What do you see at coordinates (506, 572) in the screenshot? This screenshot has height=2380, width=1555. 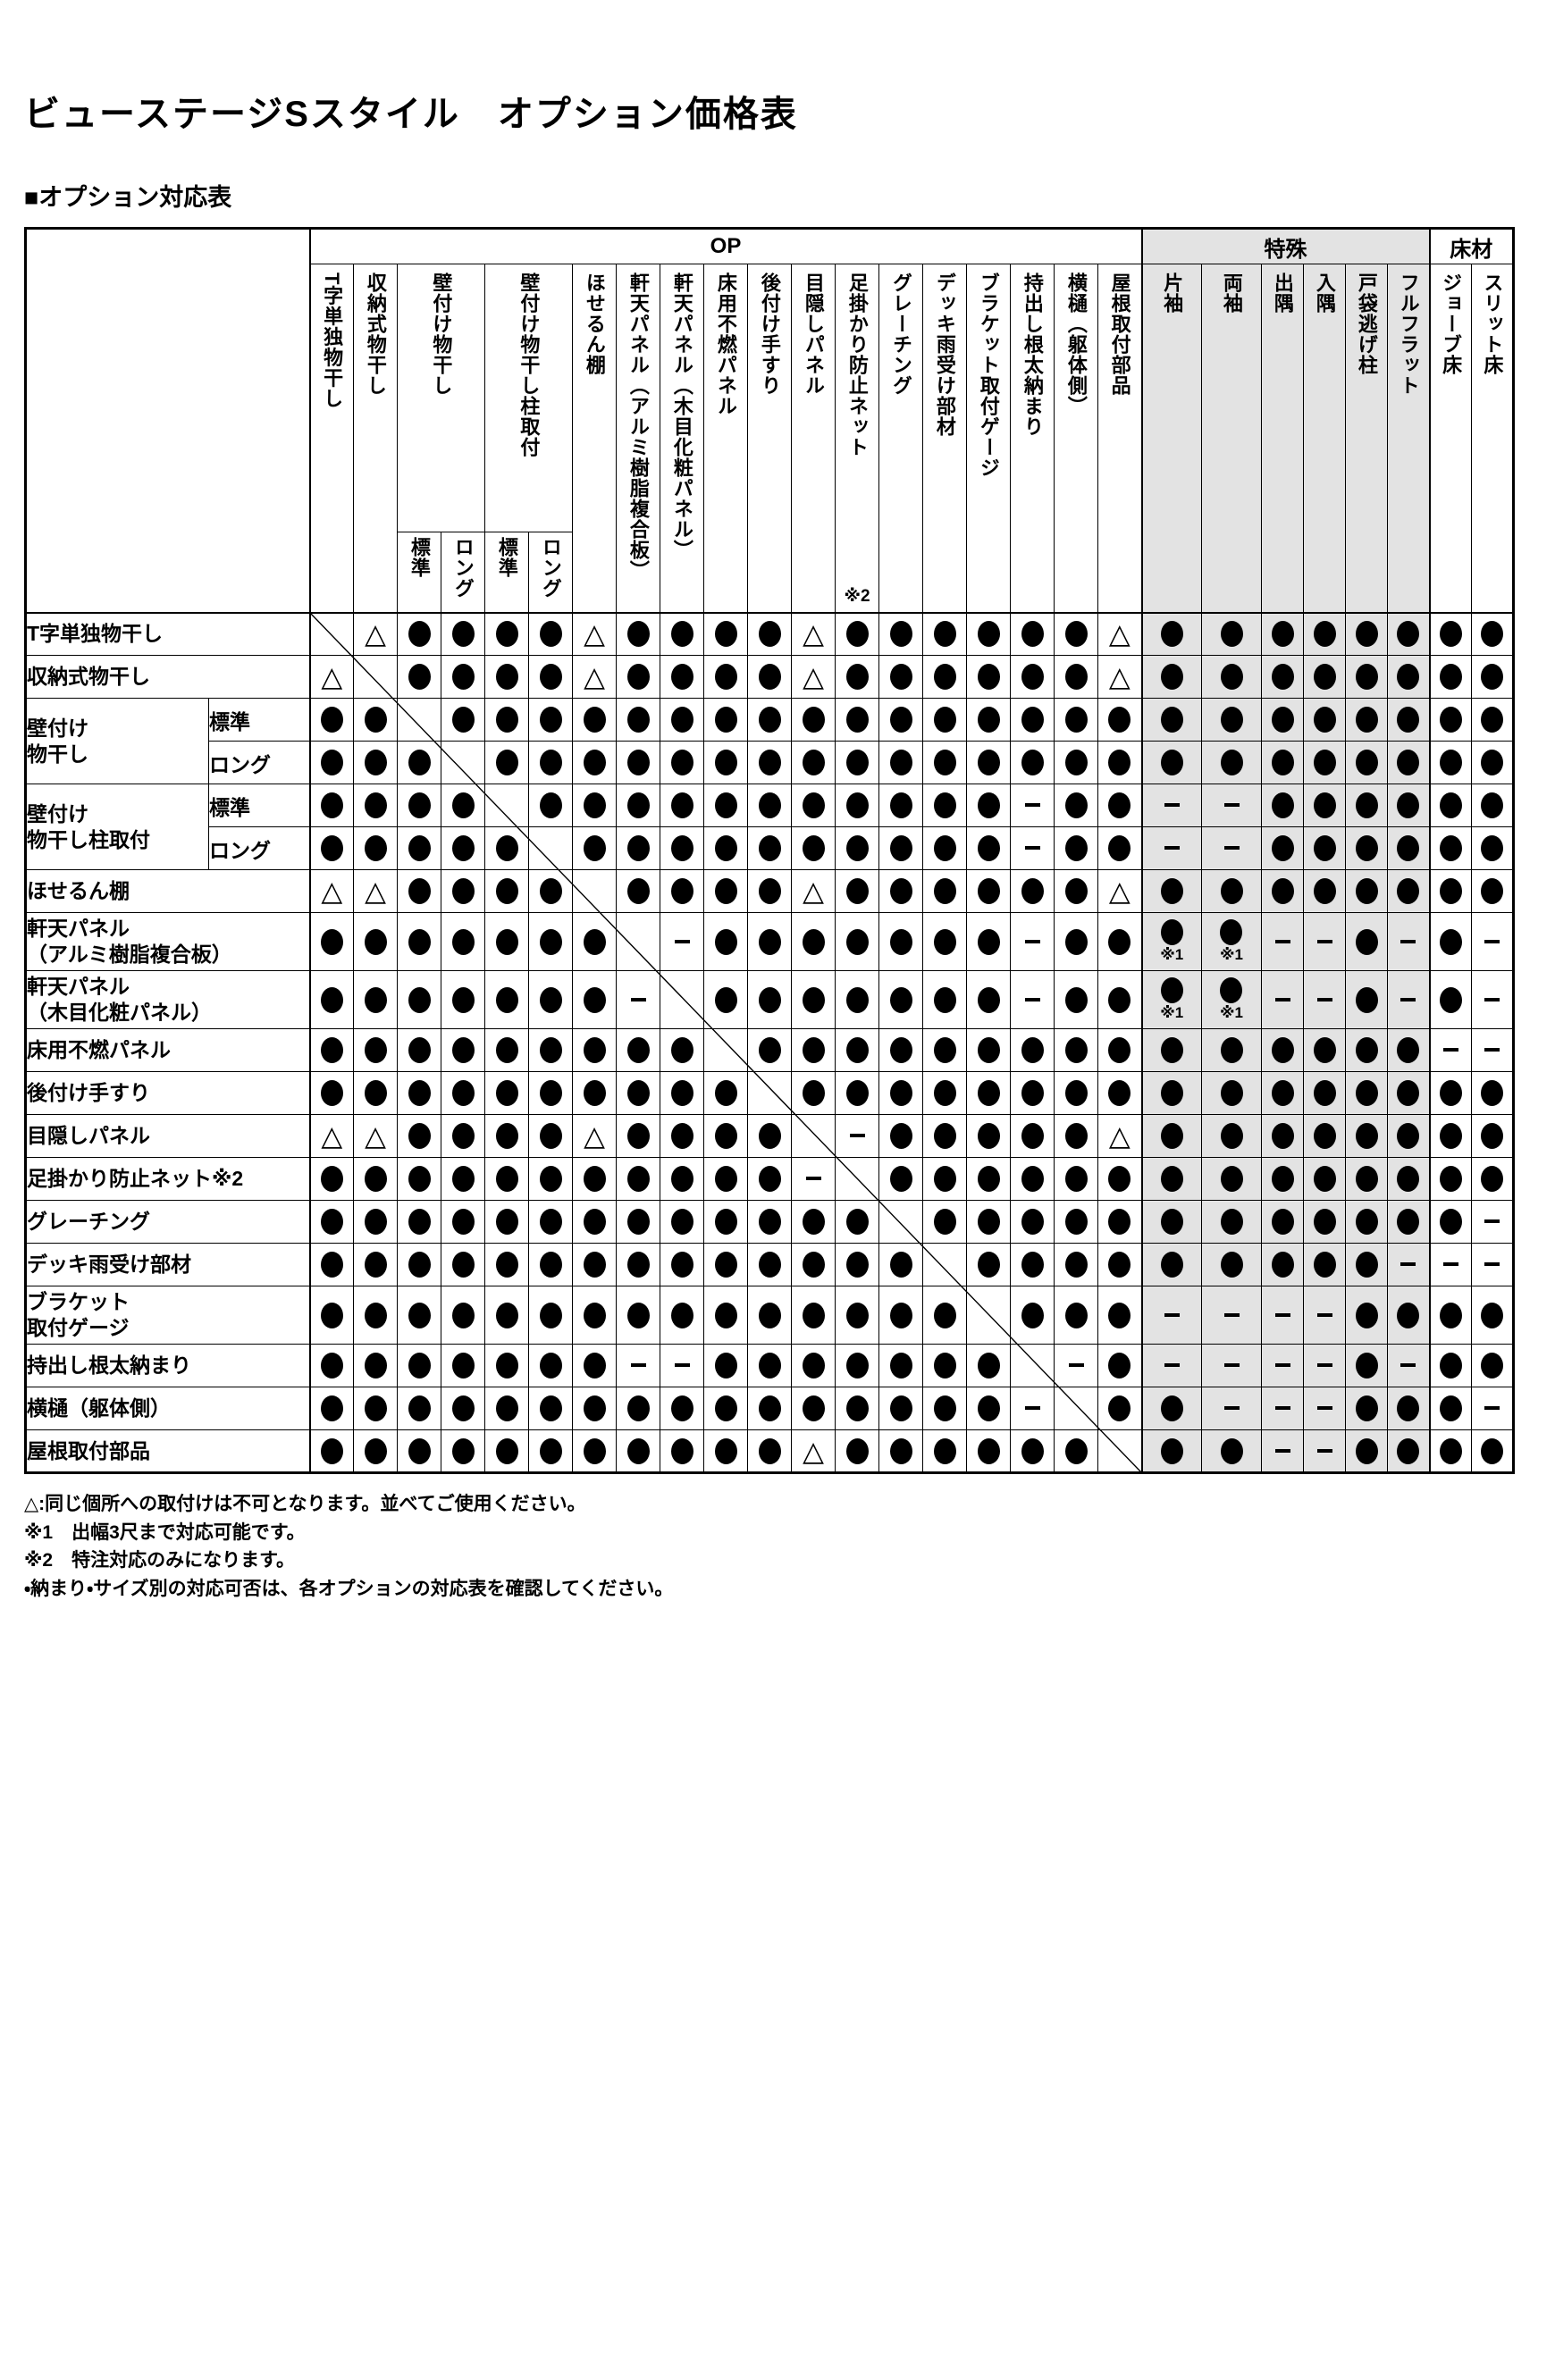 I see `sub-col-header: 標準` at bounding box center [506, 572].